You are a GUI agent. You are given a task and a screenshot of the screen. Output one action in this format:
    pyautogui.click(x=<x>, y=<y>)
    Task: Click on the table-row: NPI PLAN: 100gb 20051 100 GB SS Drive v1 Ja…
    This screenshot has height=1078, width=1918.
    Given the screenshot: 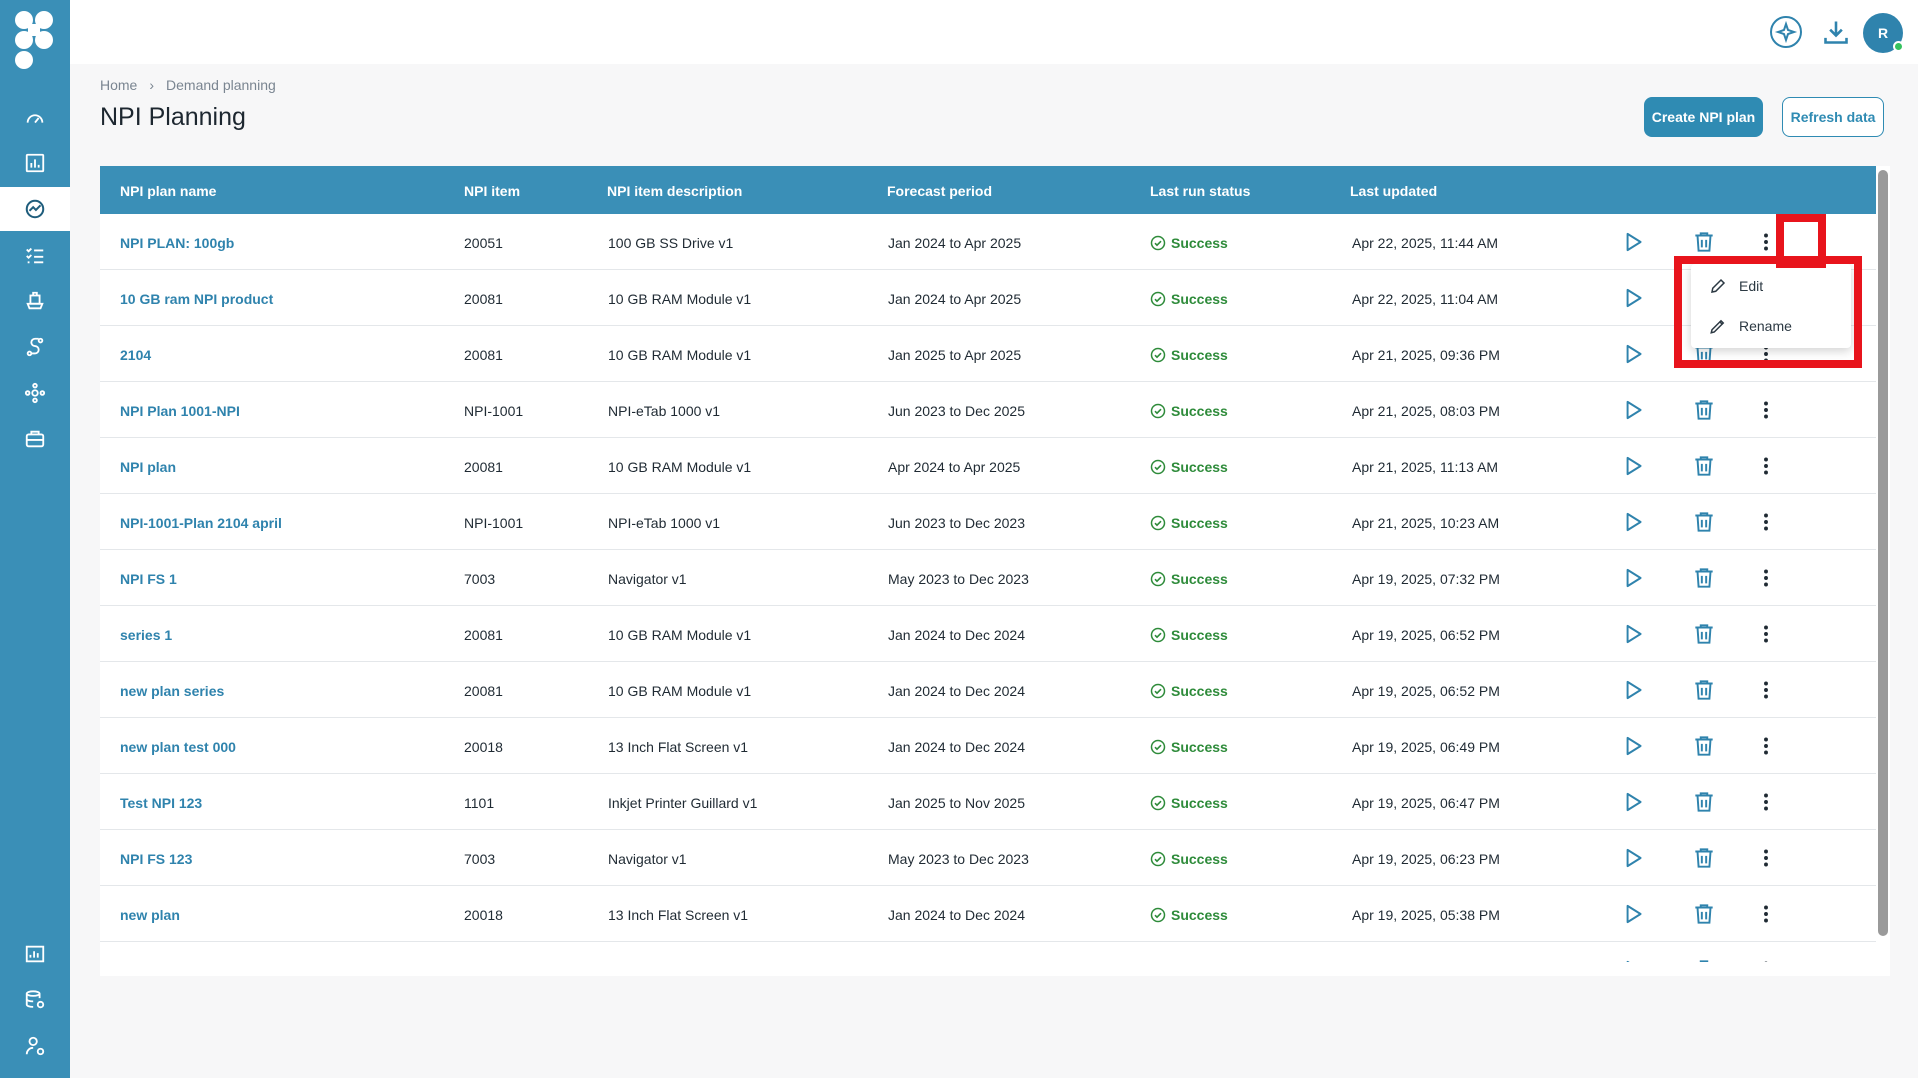 What is the action you would take?
    pyautogui.click(x=988, y=242)
    